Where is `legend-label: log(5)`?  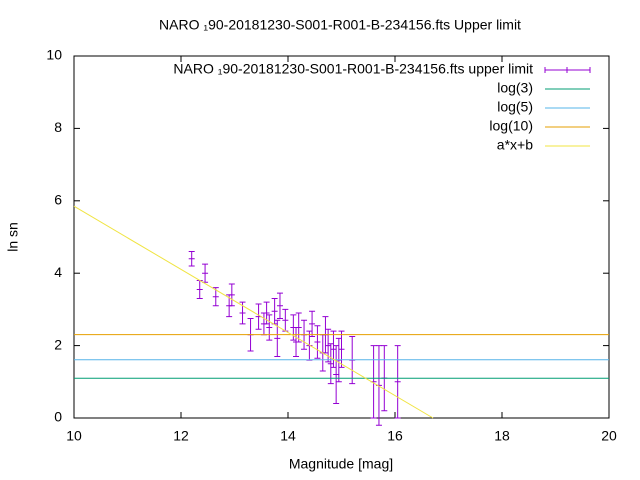
legend-label: log(5) is located at coordinates (515, 107).